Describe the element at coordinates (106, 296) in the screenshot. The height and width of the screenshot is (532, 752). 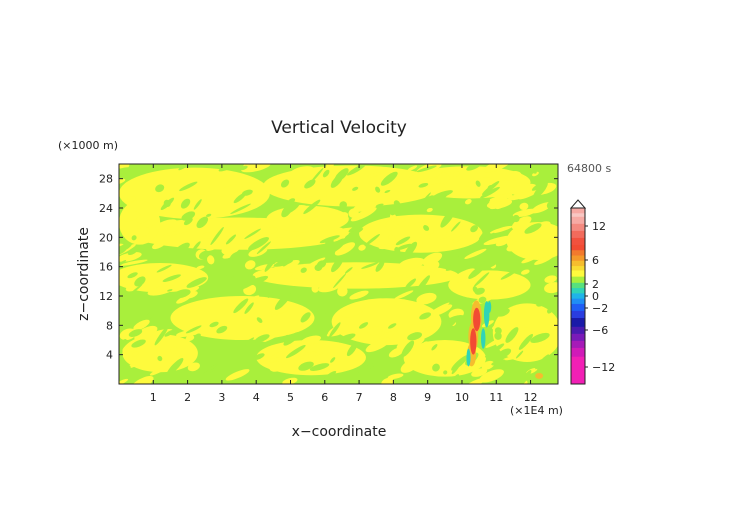
I see `y-tick-label: 12` at that location.